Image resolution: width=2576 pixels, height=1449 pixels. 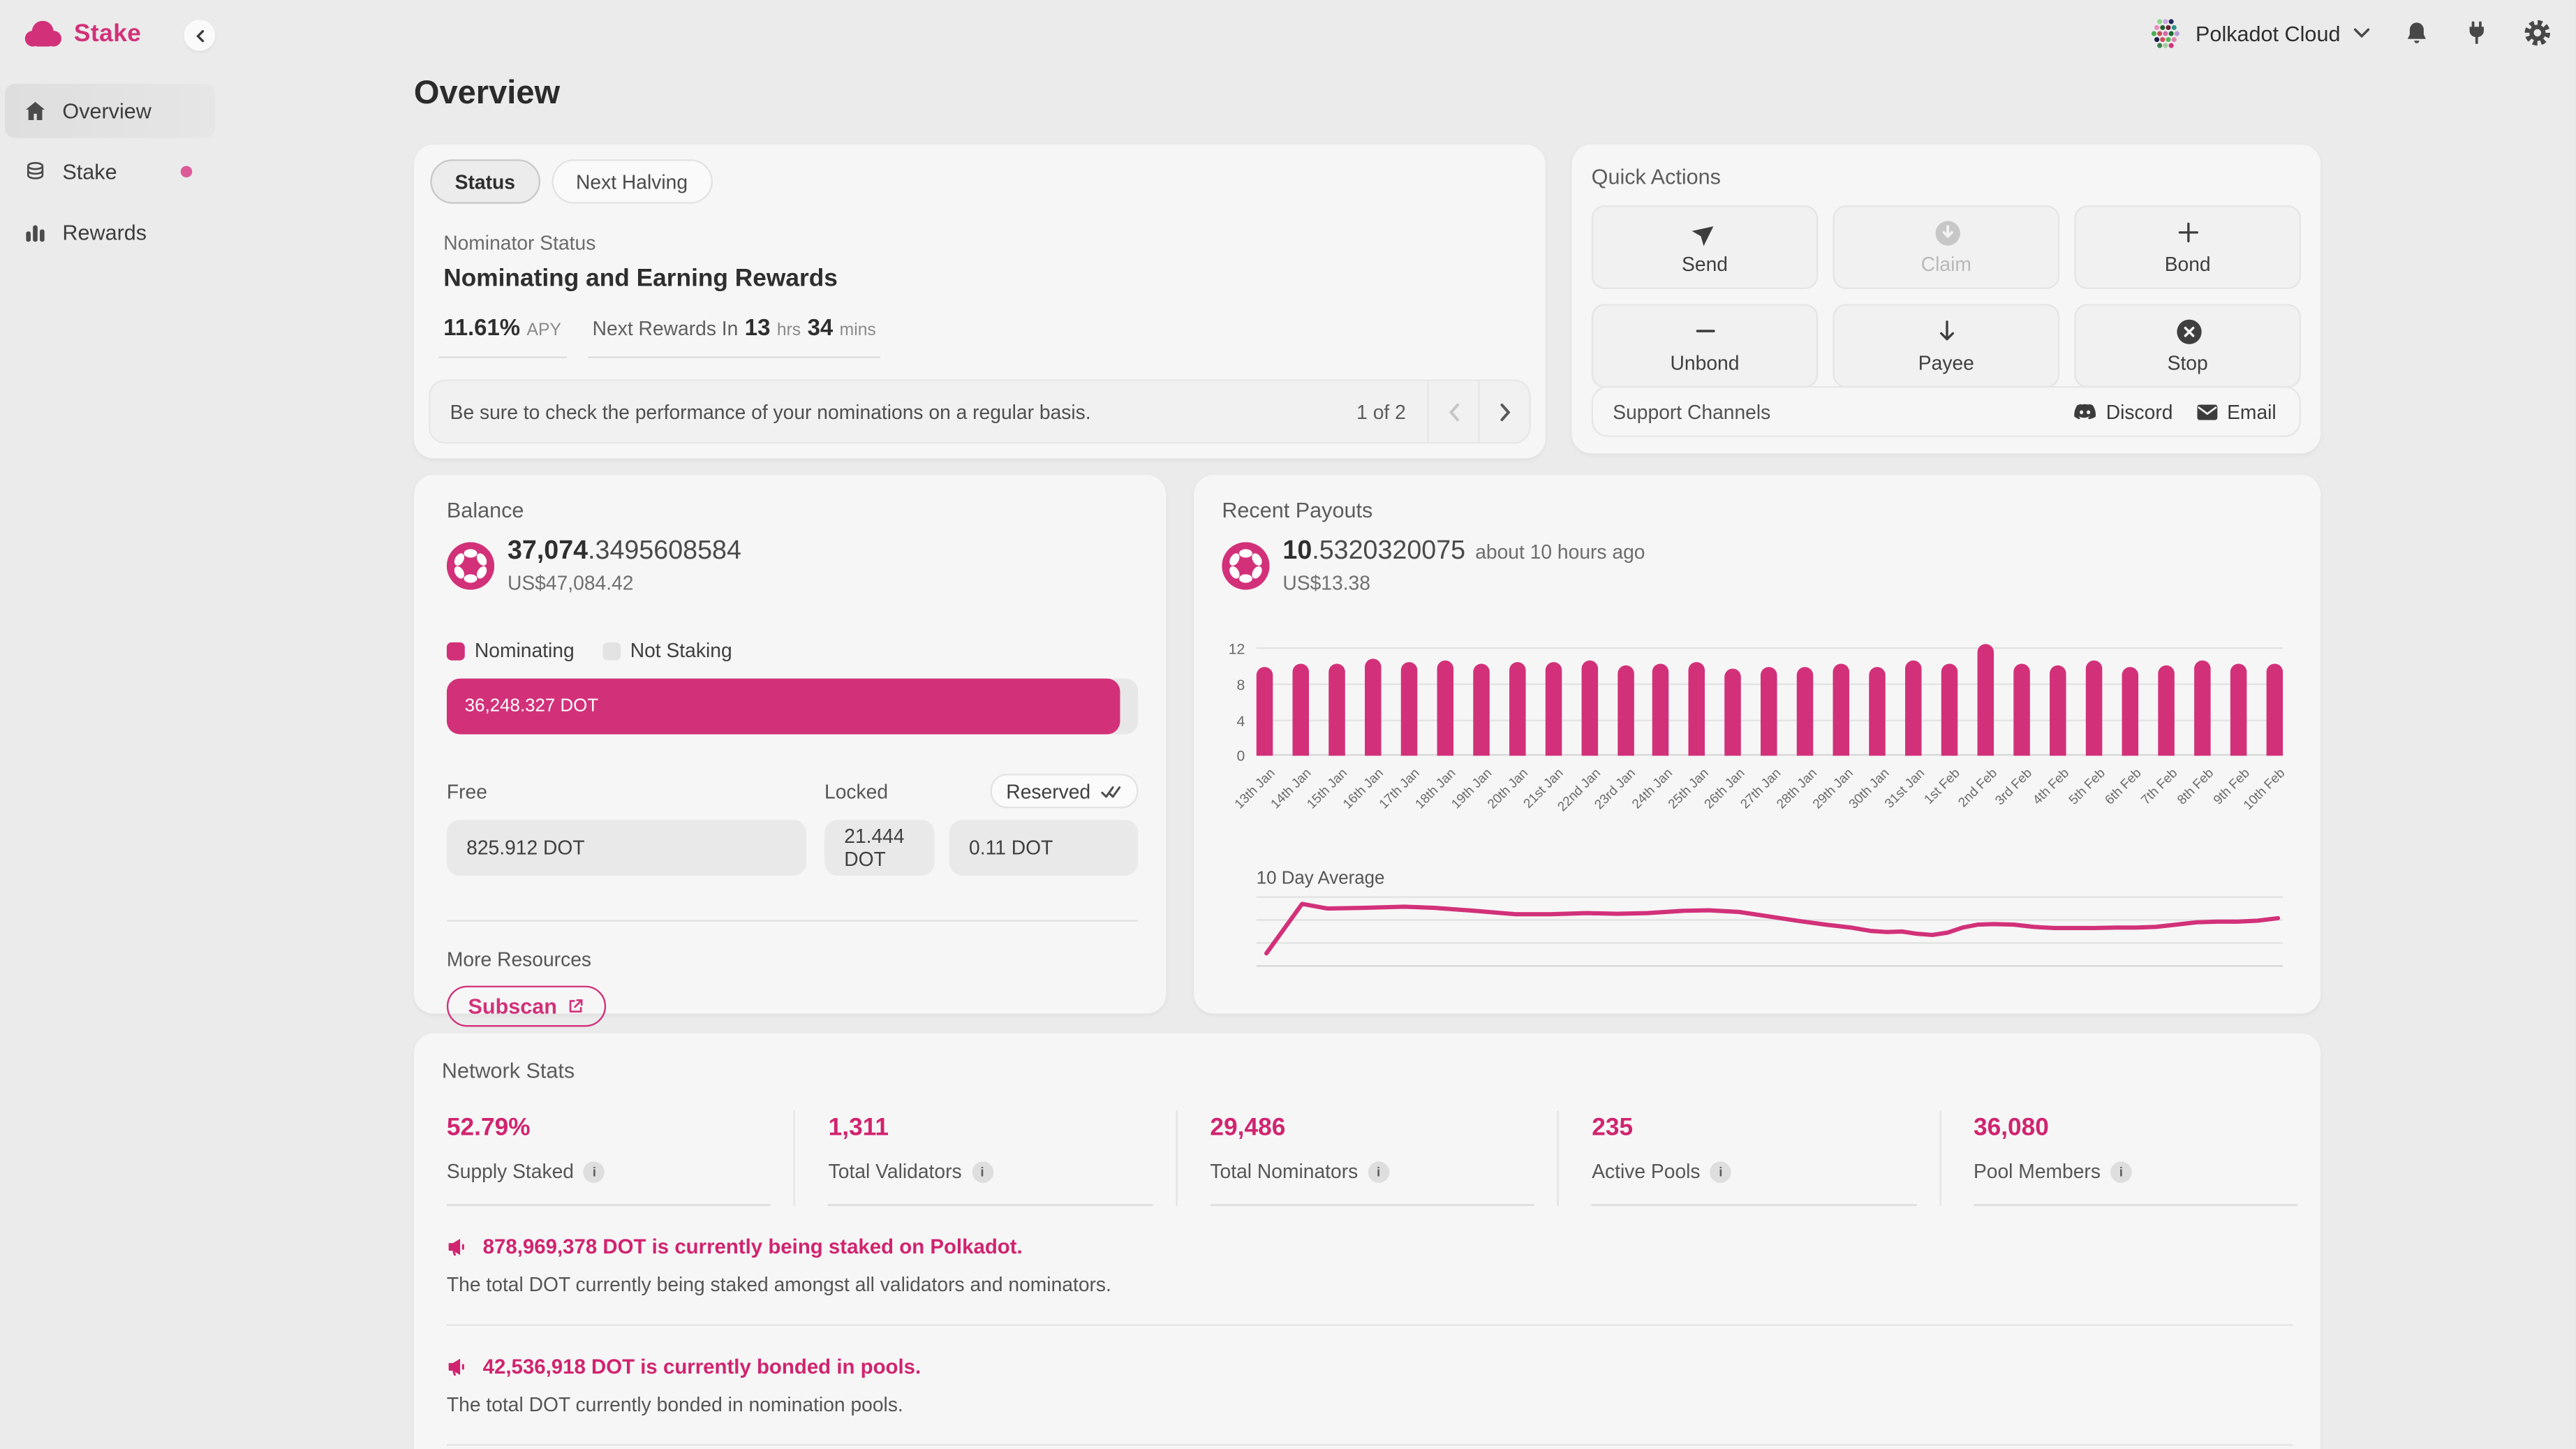 I want to click on quick-action-stop: Stop, so click(x=2188, y=346).